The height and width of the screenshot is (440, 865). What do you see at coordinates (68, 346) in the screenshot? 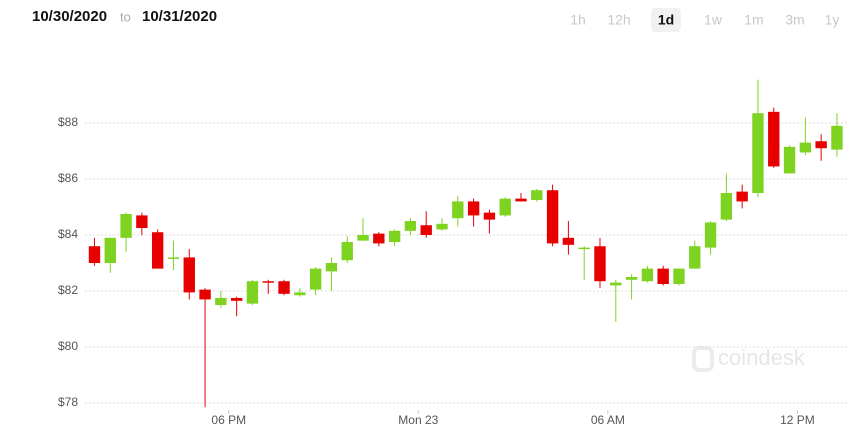
I see `y-tick-label: $80` at bounding box center [68, 346].